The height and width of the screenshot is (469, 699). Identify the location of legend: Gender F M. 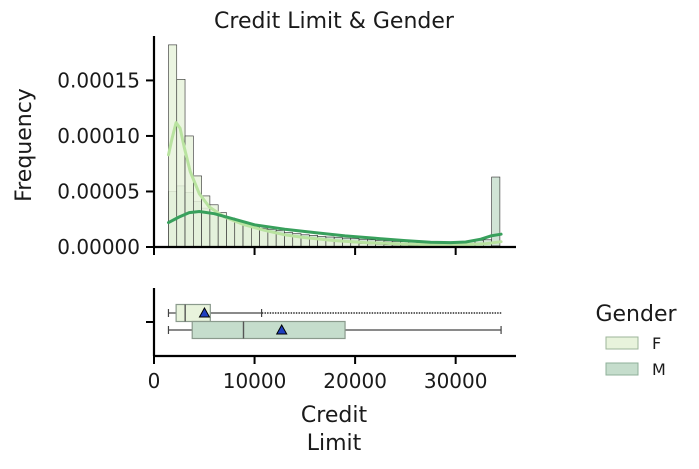
(636, 340).